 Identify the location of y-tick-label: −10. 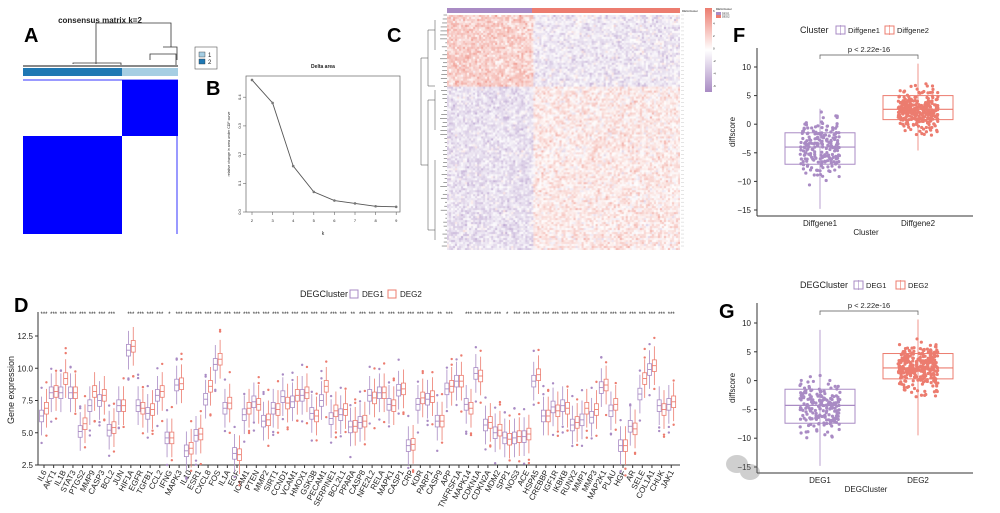
(744, 438).